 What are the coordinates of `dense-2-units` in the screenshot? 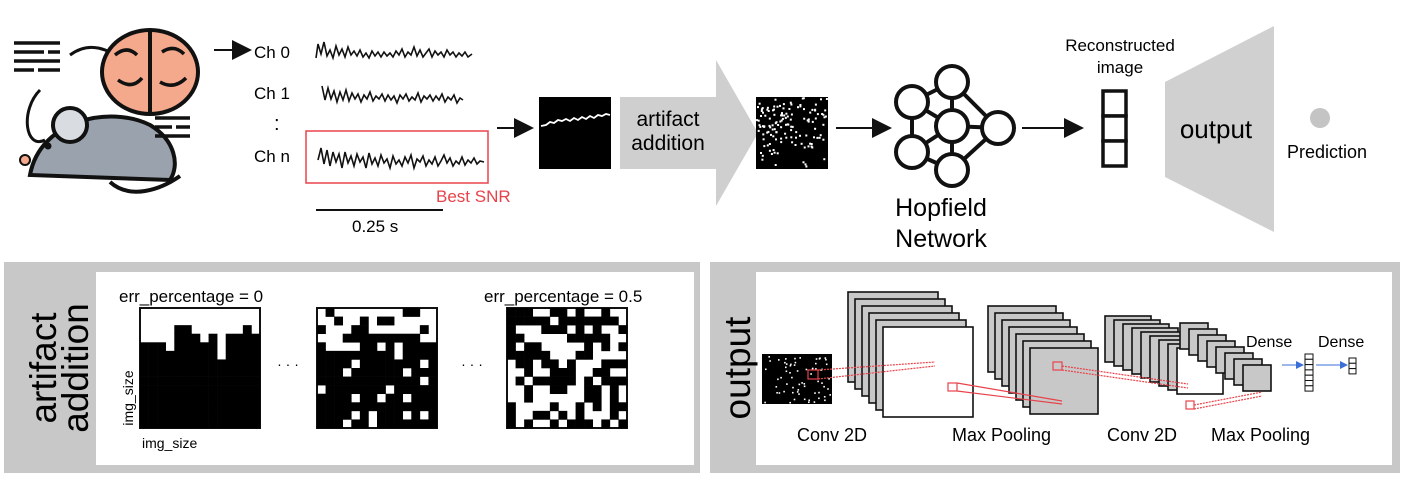 It's located at (1352, 366).